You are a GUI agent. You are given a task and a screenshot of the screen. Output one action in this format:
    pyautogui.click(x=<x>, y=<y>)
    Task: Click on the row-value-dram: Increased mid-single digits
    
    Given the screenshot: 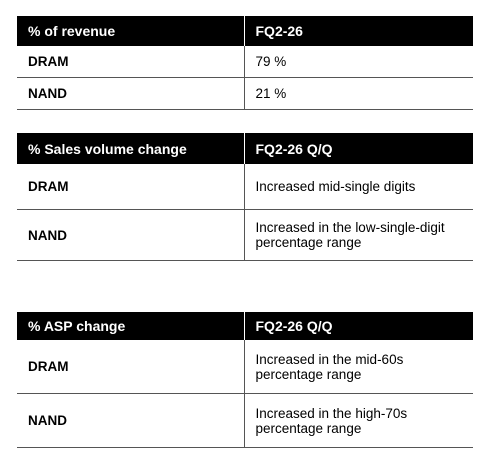 What is the action you would take?
    pyautogui.click(x=358, y=187)
    